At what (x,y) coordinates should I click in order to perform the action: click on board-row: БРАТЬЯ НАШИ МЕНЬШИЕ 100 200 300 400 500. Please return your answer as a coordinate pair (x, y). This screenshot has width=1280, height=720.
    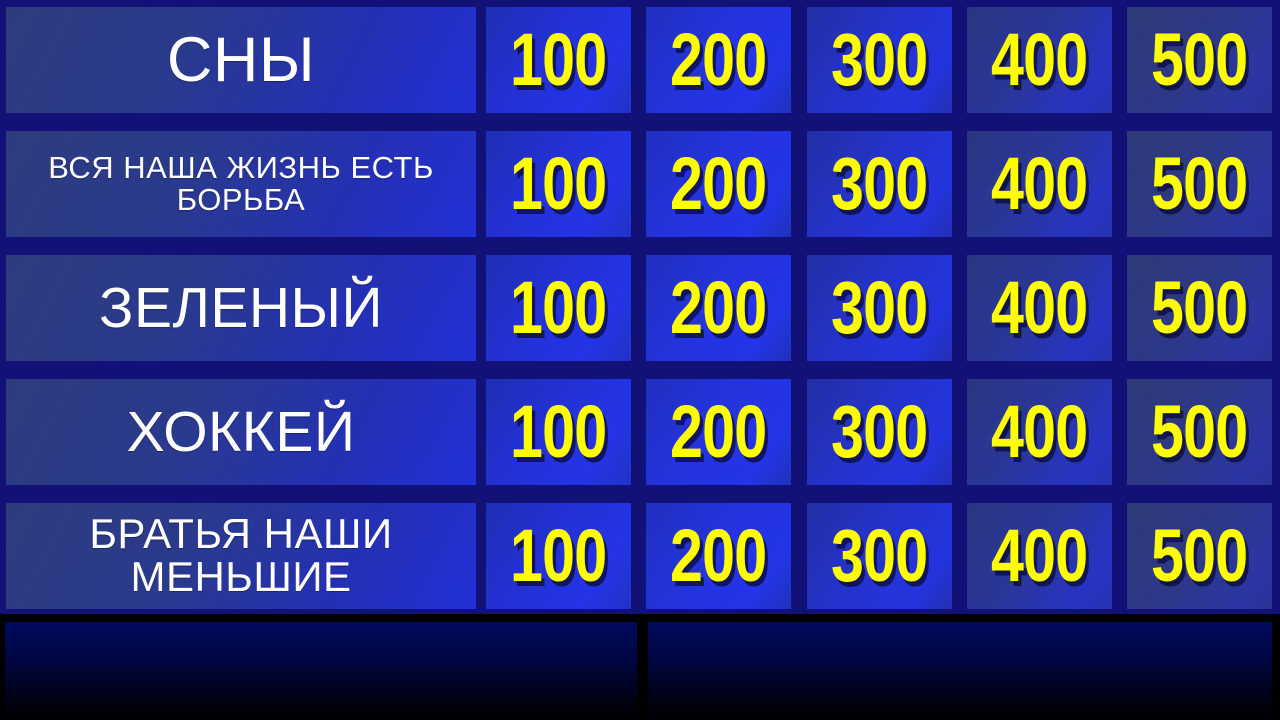
    Looking at the image, I should click on (640, 556).